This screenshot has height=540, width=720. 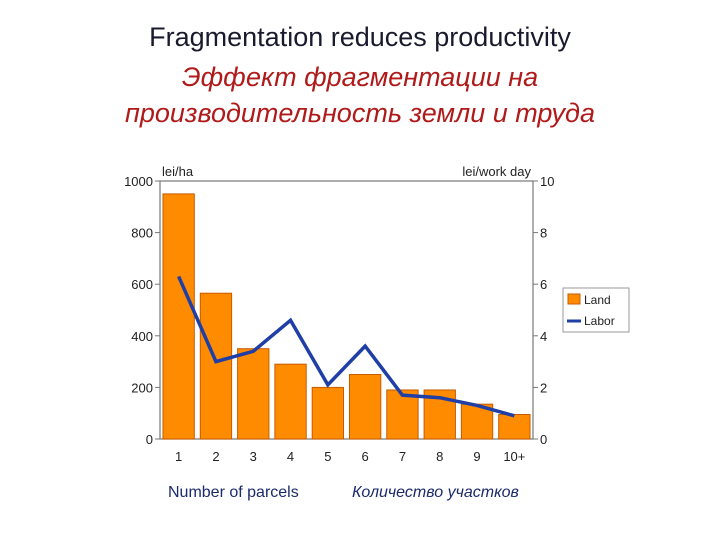 What do you see at coordinates (142, 284) in the screenshot?
I see `left-axis-tick-label: 600` at bounding box center [142, 284].